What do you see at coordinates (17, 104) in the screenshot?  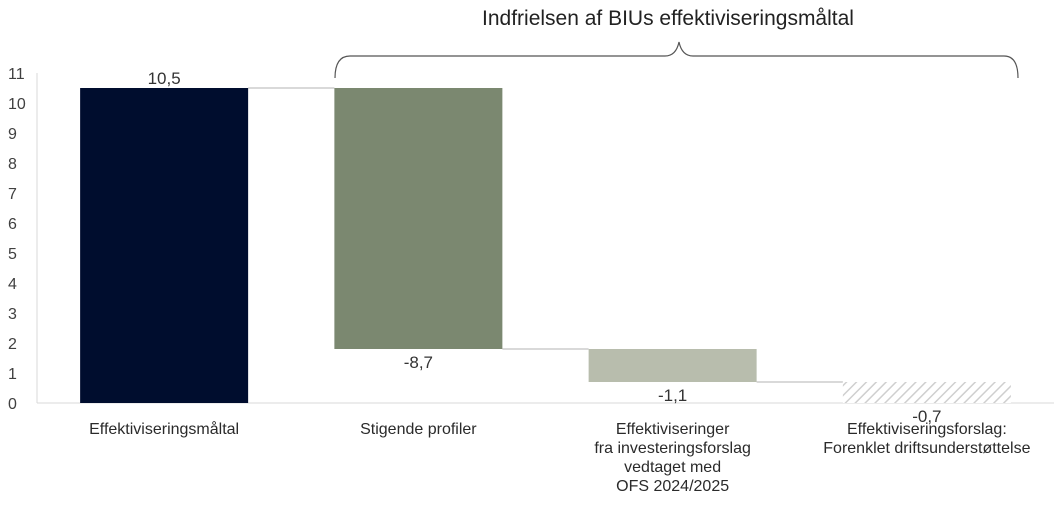 I see `y-tick-label: 10` at bounding box center [17, 104].